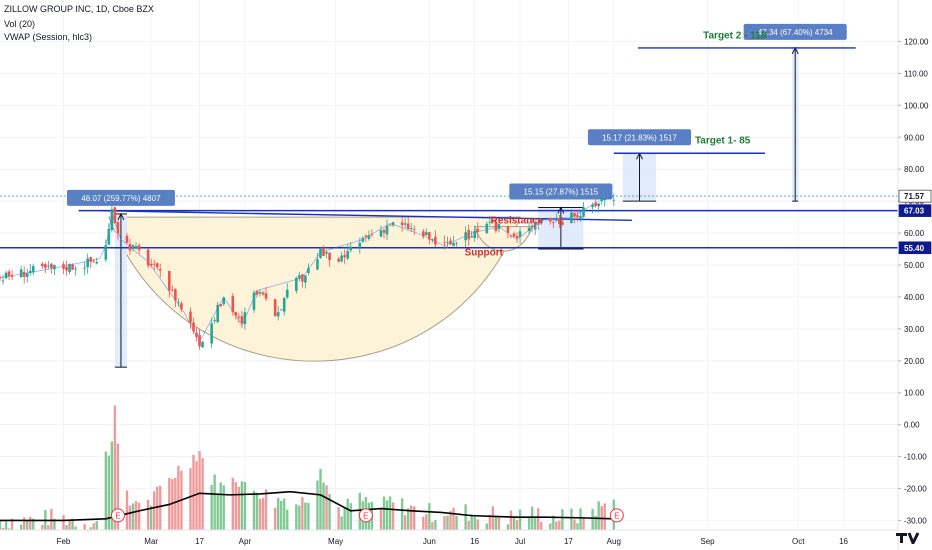  What do you see at coordinates (561, 192) in the screenshot?
I see `measure-label: 15.15 (27.87%) 1515` at bounding box center [561, 192].